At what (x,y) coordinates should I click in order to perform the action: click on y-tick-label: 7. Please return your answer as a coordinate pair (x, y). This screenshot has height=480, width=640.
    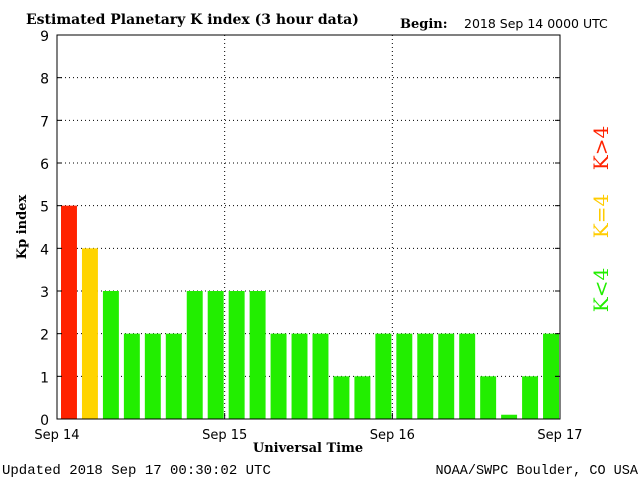
    Looking at the image, I should click on (44, 122).